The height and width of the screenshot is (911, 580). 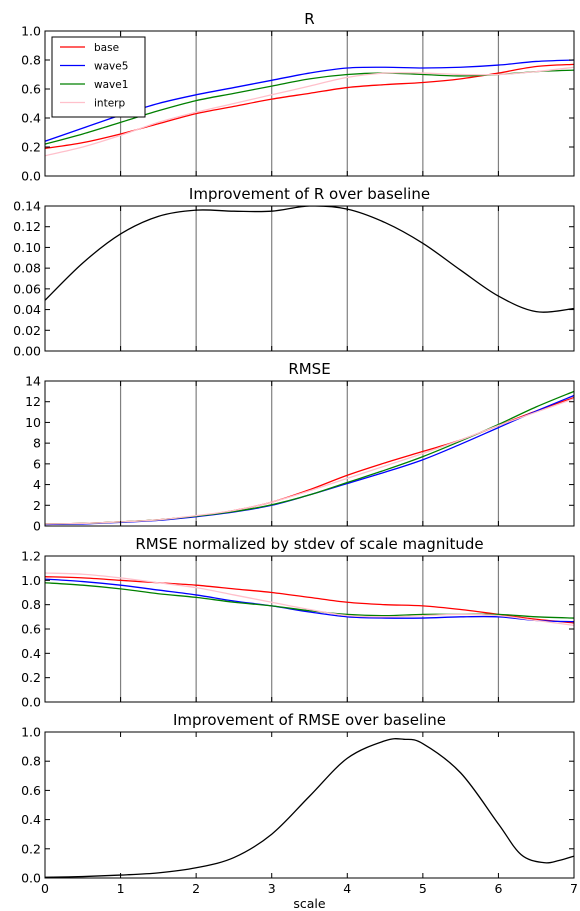 I want to click on legend-label-wave5: wave5, so click(x=111, y=67).